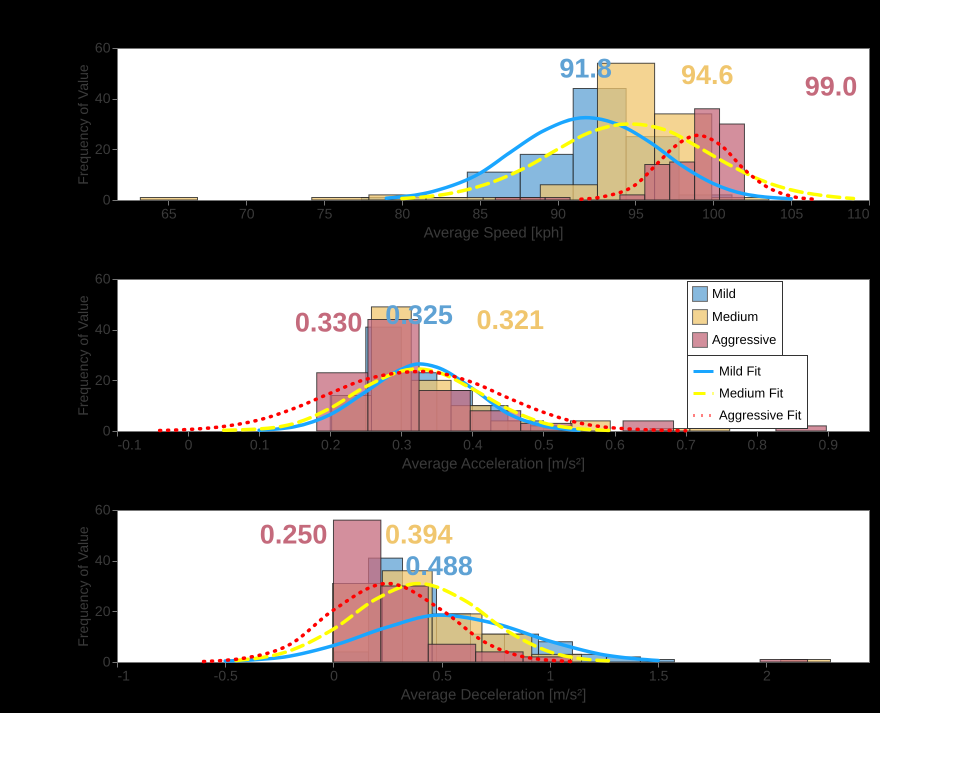 Image resolution: width=965 pixels, height=775 pixels. I want to click on x-tick-label: 90, so click(558, 214).